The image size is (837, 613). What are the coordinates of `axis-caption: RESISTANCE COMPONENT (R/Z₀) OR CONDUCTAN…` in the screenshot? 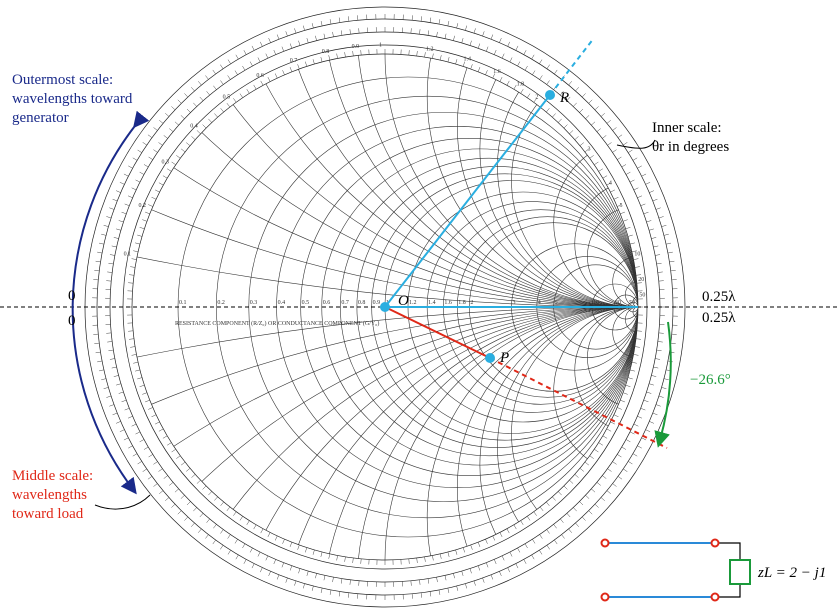 It's located at (277, 323).